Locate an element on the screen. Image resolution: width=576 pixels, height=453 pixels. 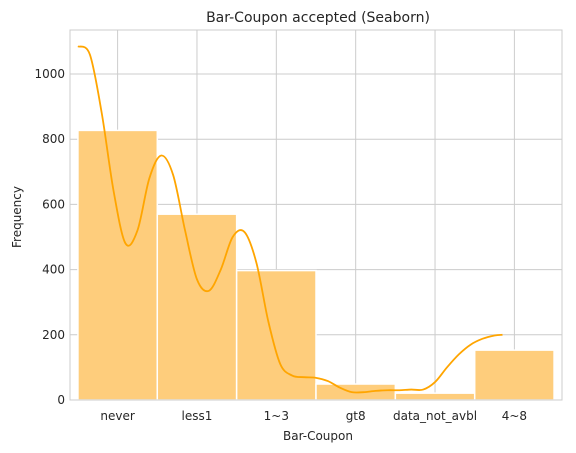
bar-1~3 is located at coordinates (276, 335).